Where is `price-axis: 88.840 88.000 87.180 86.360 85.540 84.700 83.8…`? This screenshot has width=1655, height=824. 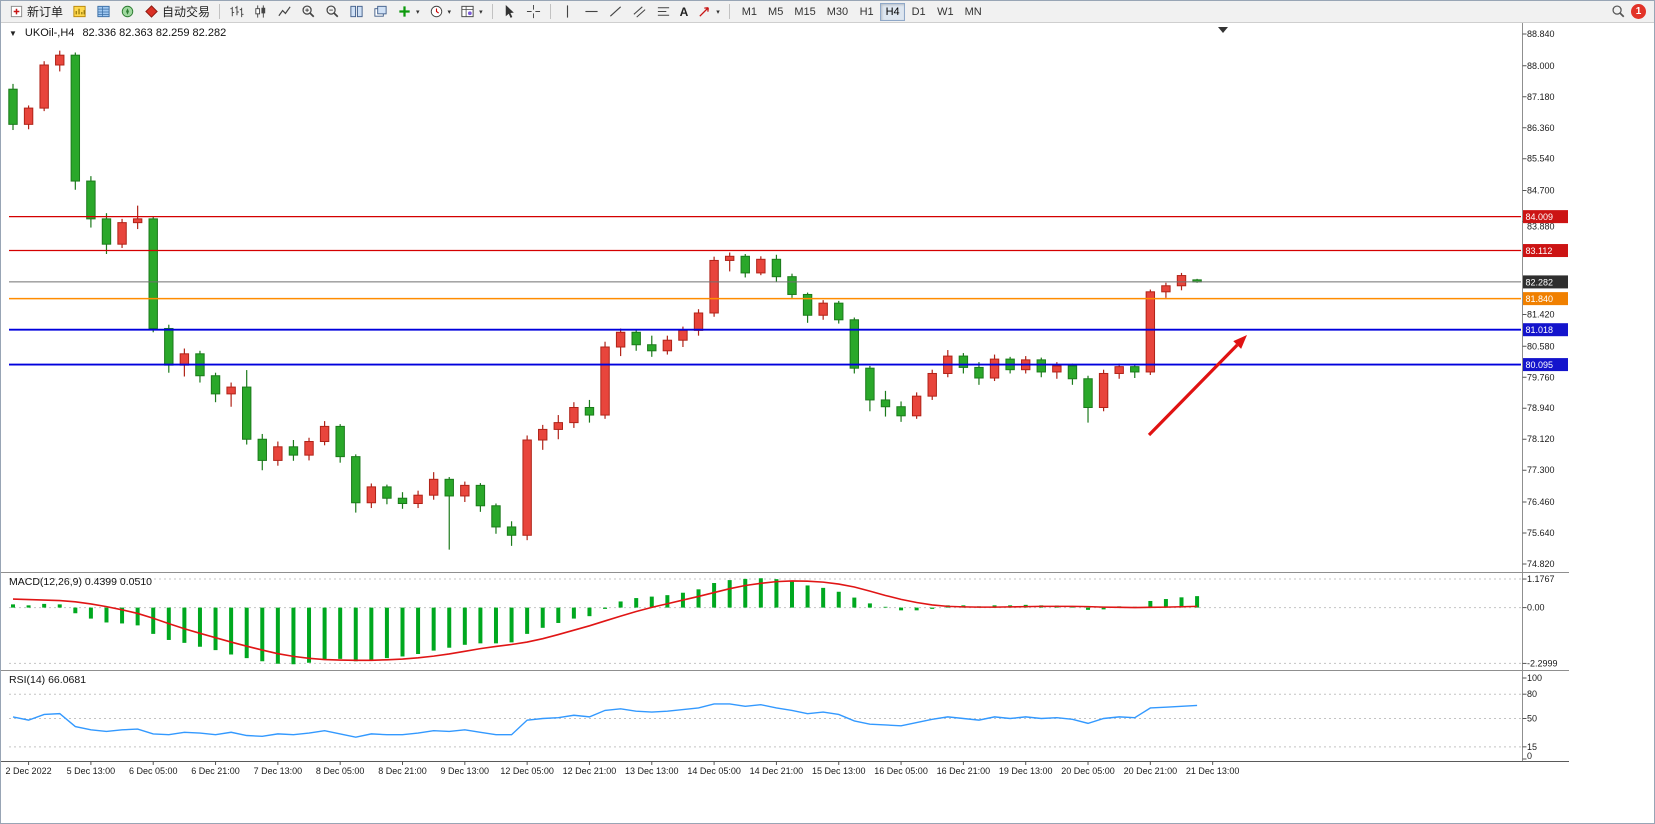 price-axis: 88.840 88.000 87.180 86.360 85.540 84.700 83.8… is located at coordinates (1545, 299).